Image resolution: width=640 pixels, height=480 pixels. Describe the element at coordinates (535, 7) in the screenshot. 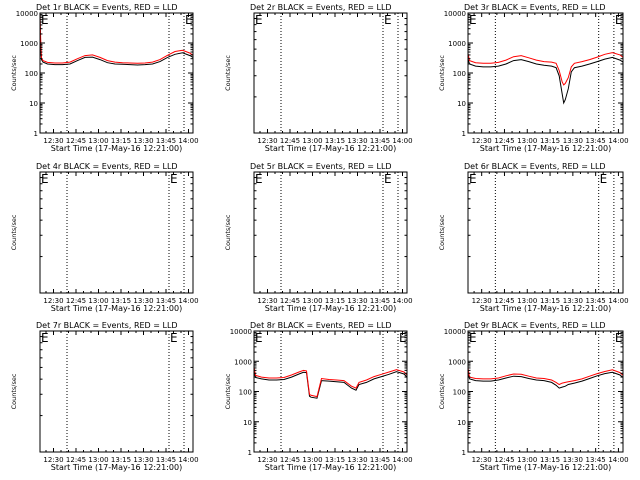

I see `panel-title: Det 3r BLACK = Events, RED = LLD` at that location.